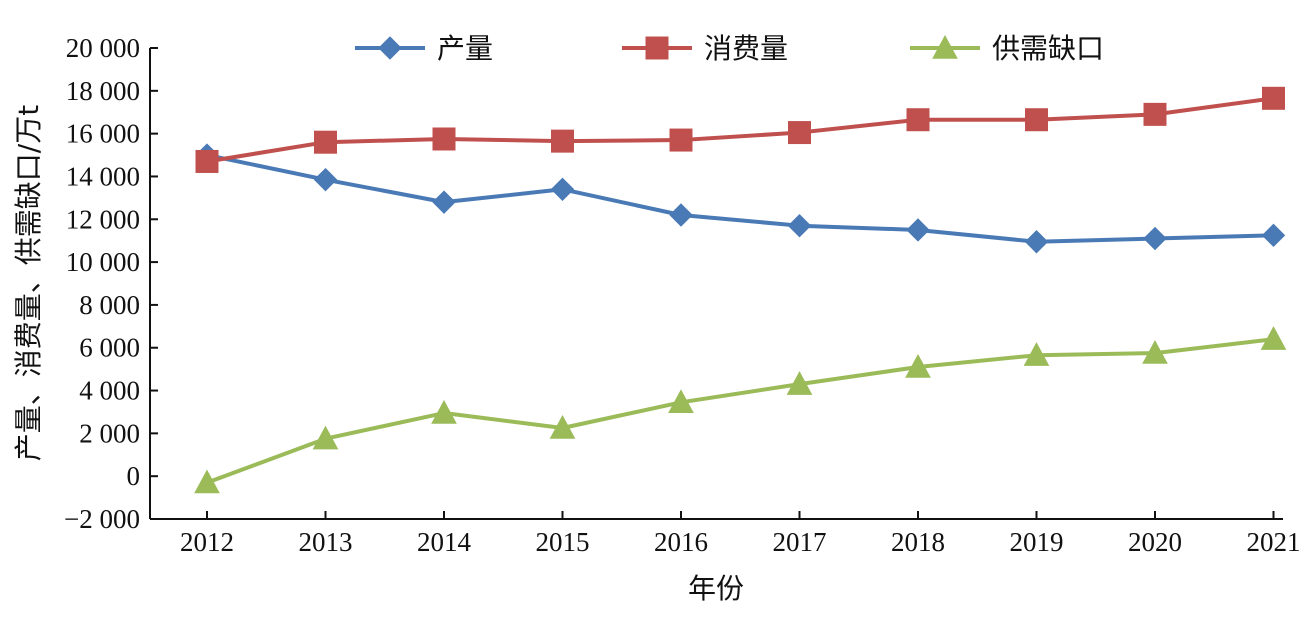 This screenshot has width=1315, height=635. I want to click on y-tick-label: 20 000, so click(103, 48).